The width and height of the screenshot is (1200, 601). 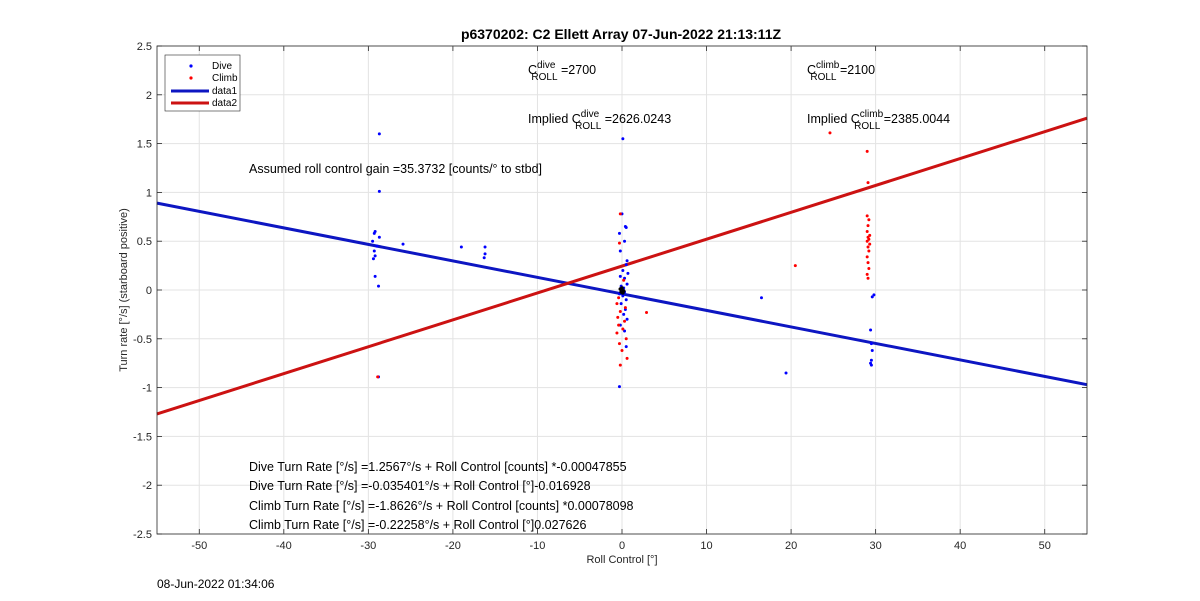 What do you see at coordinates (1045, 546) in the screenshot?
I see `x-tick-label: 50` at bounding box center [1045, 546].